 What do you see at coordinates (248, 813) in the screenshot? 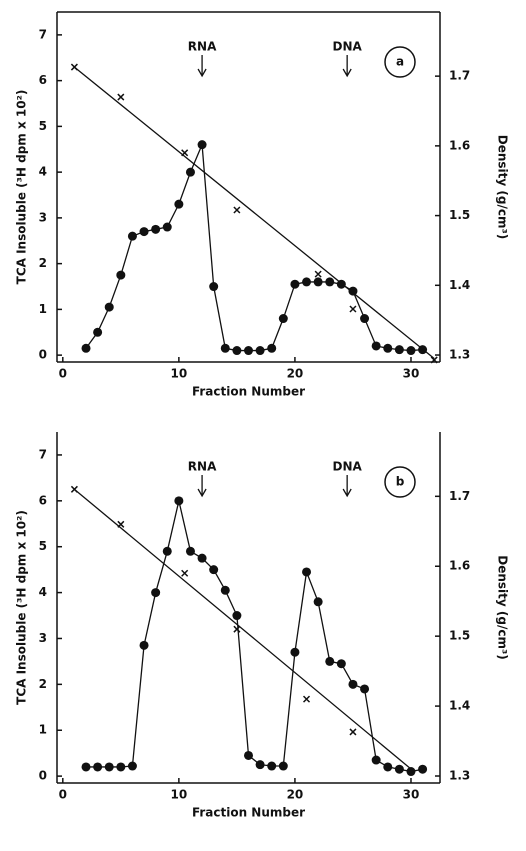
I see `x-axis-label: Fraction Number` at bounding box center [248, 813].